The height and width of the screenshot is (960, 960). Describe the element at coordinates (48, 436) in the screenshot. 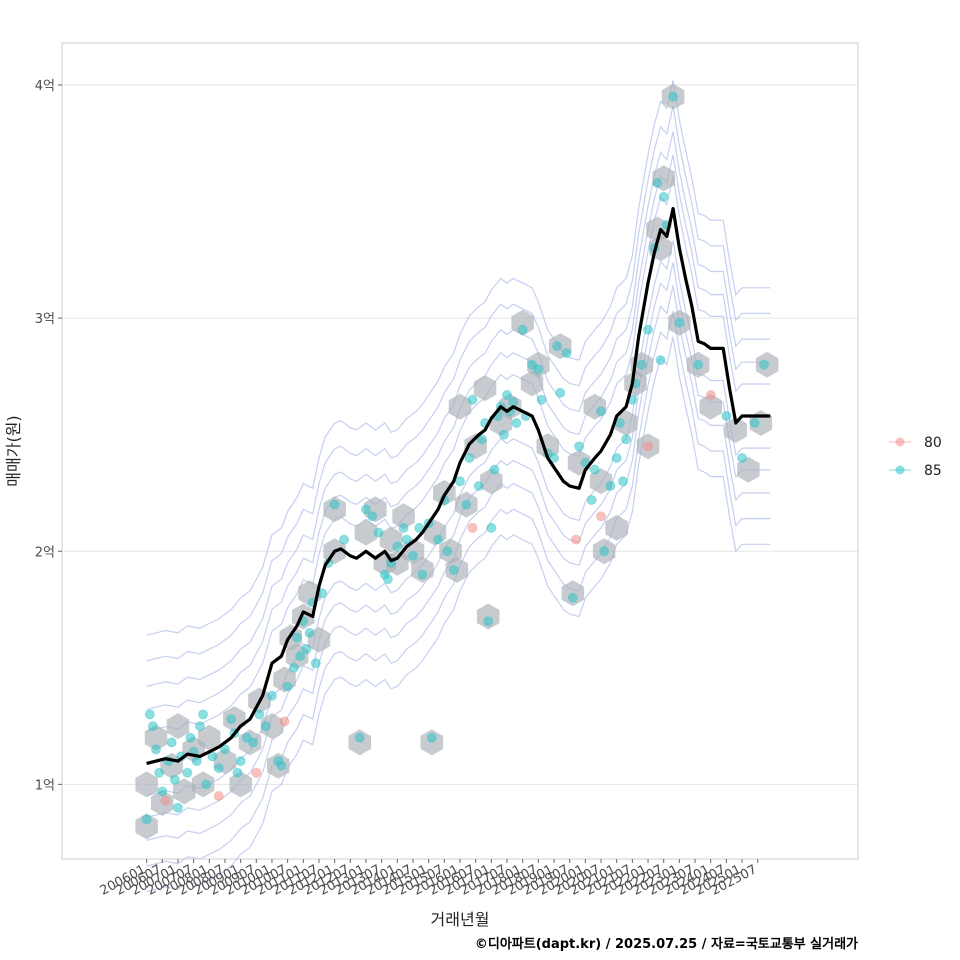

I see `y-axis-ticks: 1억 2억 3억 4억` at that location.